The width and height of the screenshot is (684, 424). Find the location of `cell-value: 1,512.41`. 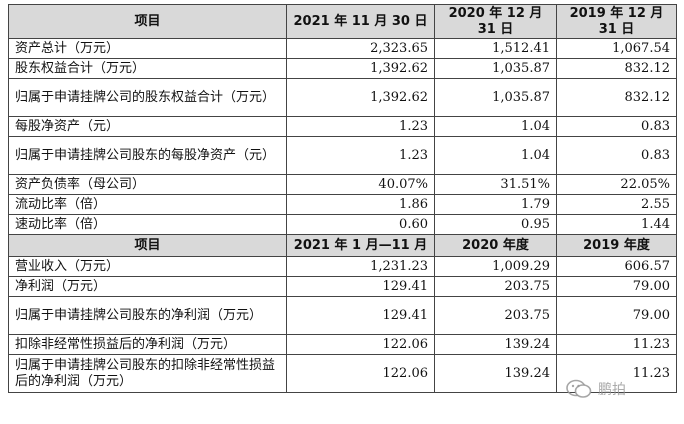

cell-value: 1,512.41 is located at coordinates (495, 48).